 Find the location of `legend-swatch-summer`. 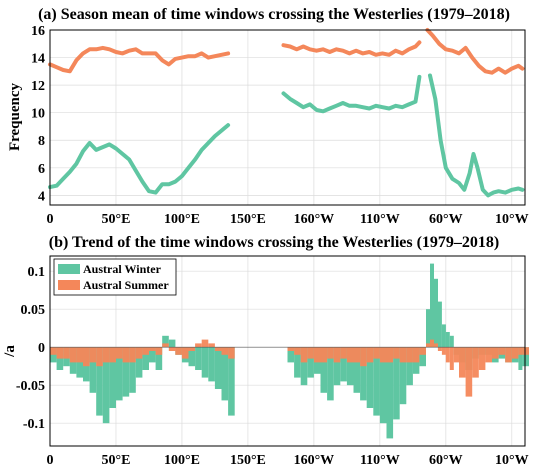

legend-swatch-summer is located at coordinates (69, 285).